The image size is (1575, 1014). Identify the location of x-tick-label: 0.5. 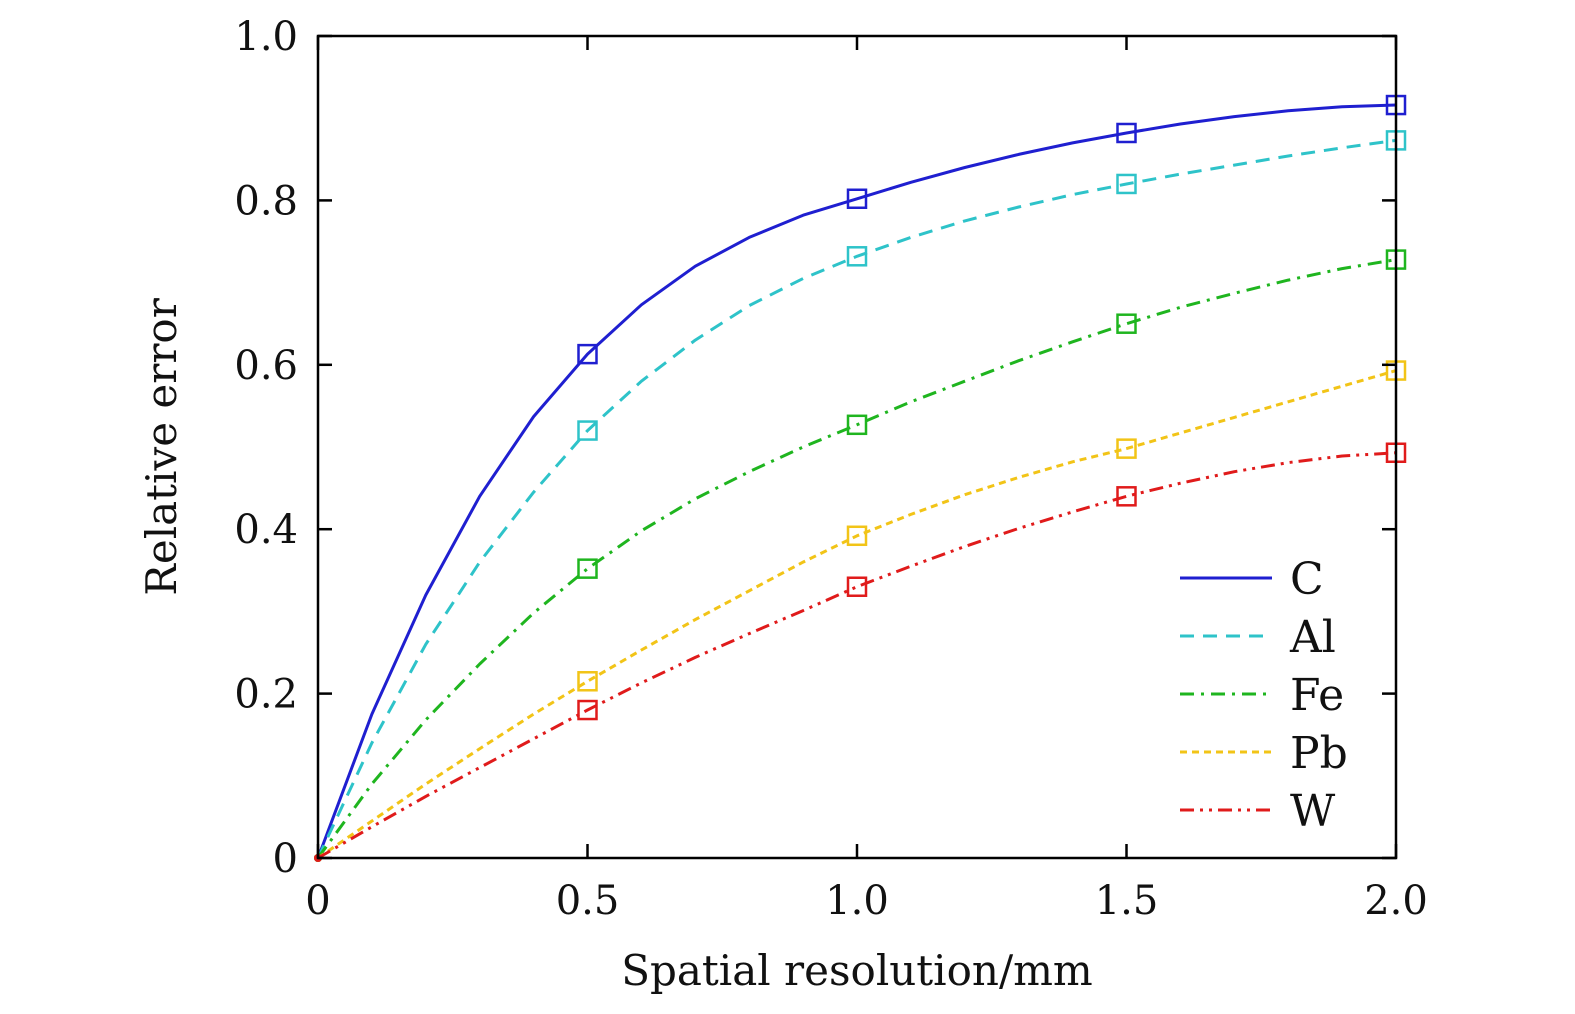
(588, 901).